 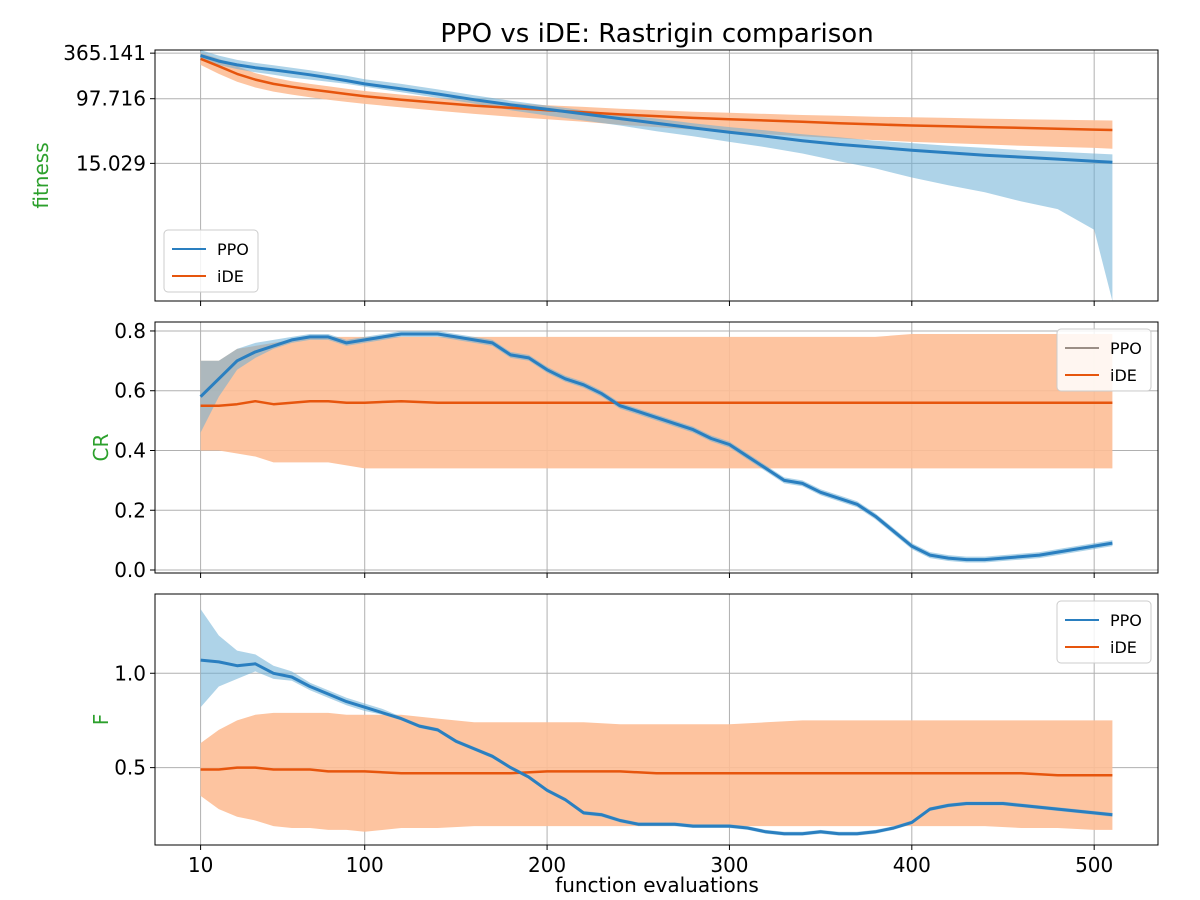 I want to click on x-axis-label: function evaluations, so click(x=657, y=885).